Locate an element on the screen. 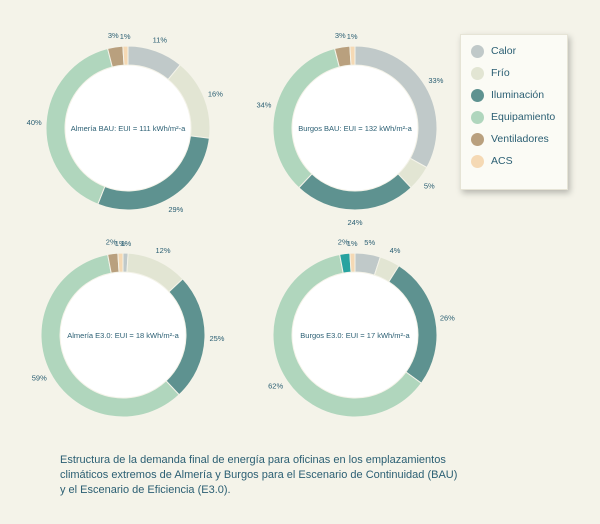  donut-center-label: Burgos E3.0: EUI = 17 kWh/m²-a is located at coordinates (355, 335).